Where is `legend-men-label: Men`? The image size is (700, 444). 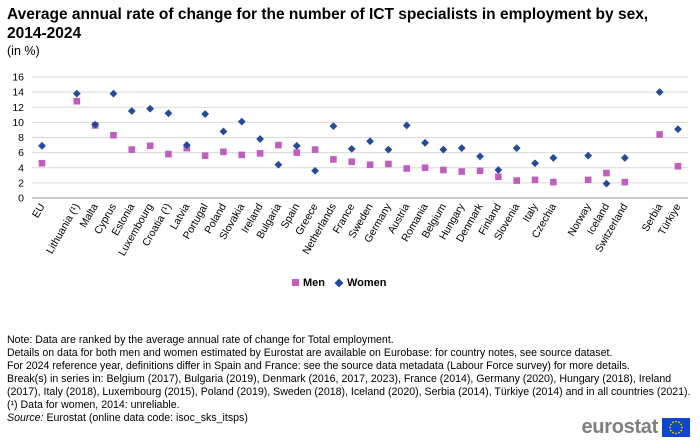
legend-men-label: Men is located at coordinates (314, 283).